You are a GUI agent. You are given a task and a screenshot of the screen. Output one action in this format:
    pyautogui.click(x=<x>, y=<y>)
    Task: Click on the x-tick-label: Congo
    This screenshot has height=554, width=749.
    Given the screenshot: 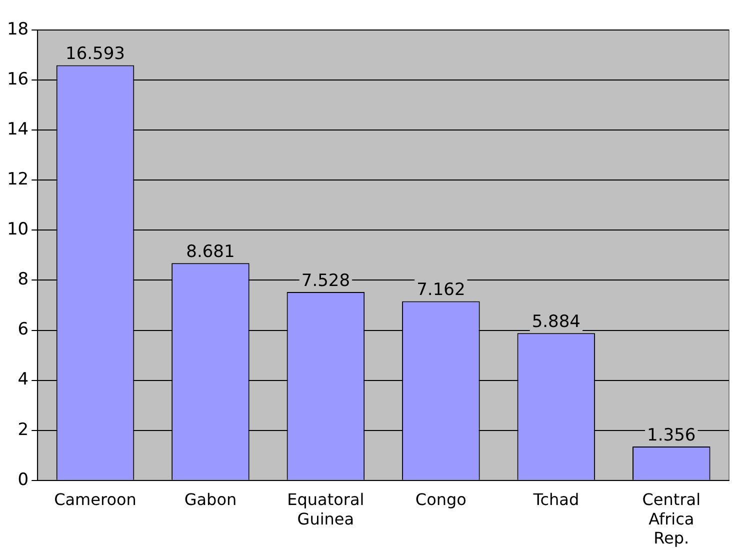 What is the action you would take?
    pyautogui.click(x=440, y=500)
    